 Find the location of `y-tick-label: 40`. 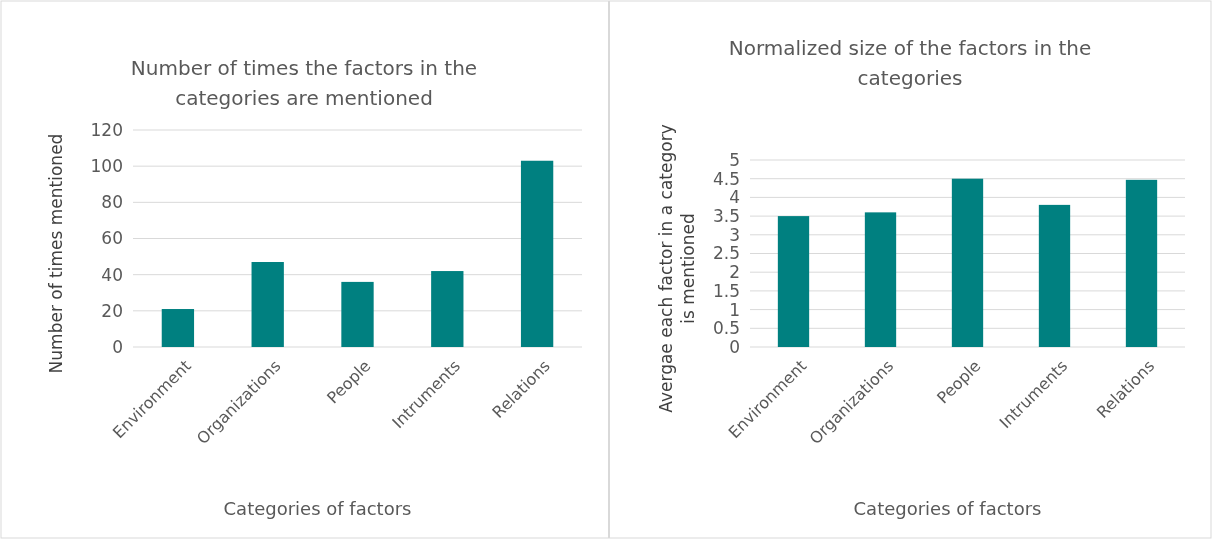

y-tick-label: 40 is located at coordinates (112, 274).